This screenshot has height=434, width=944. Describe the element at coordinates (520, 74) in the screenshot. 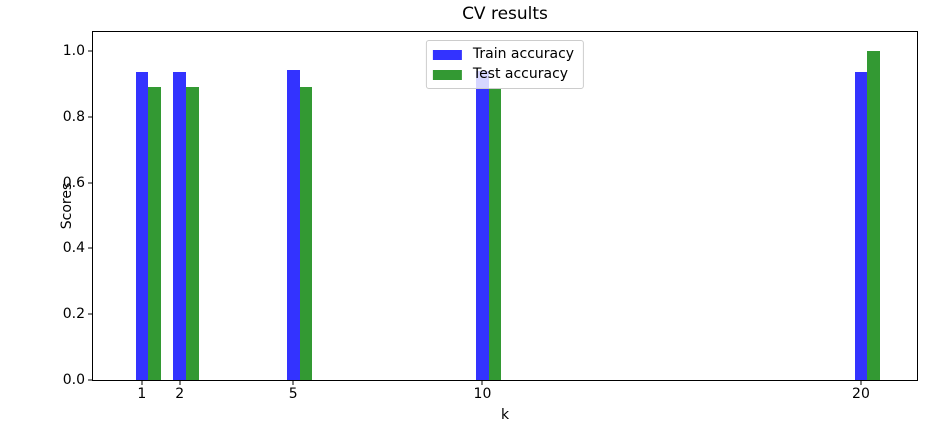

I see `legend-label-test: Test accuracy` at that location.